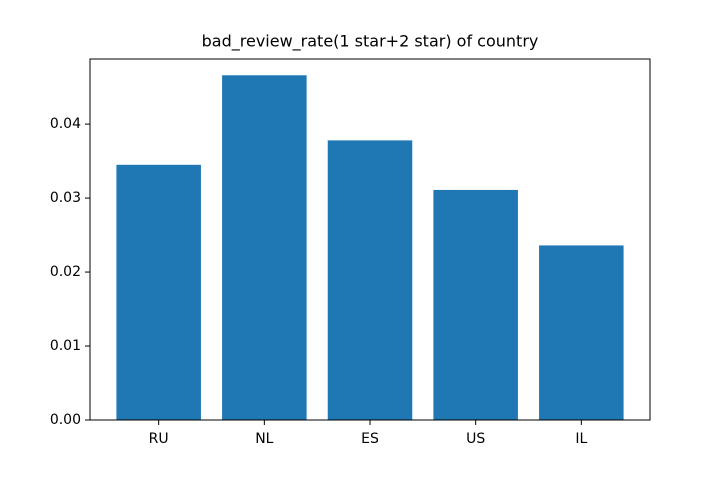  What do you see at coordinates (370, 439) in the screenshot?
I see `x-tick-label: ES` at bounding box center [370, 439].